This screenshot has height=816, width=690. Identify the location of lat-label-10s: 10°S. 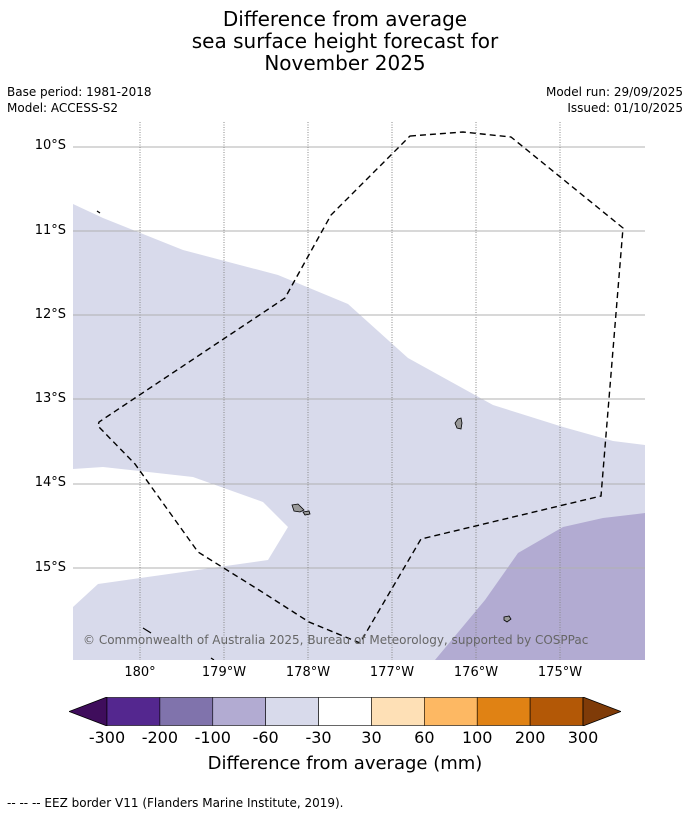
(50, 145).